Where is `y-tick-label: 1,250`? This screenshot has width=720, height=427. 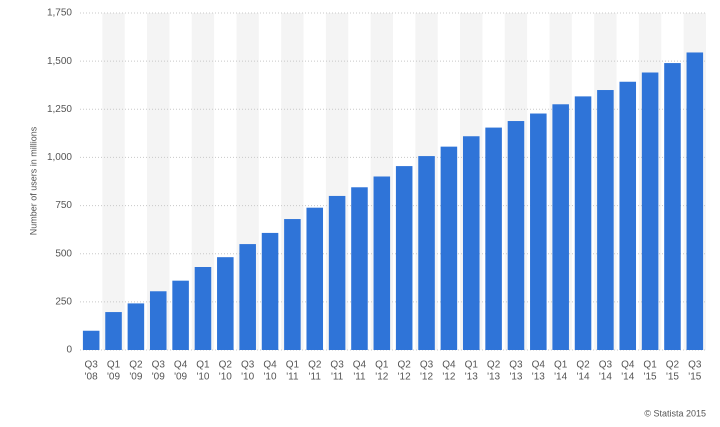
y-tick-label: 1,250 is located at coordinates (59, 109).